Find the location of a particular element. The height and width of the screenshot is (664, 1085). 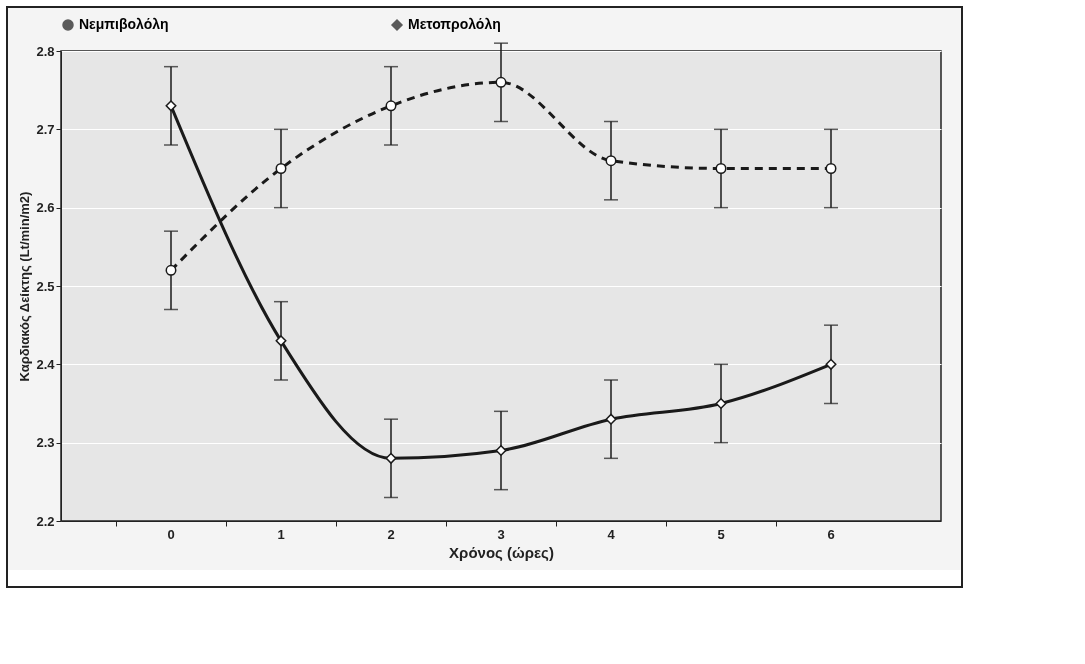

y-axis-title: Καρδιακός Δείκτης (Lt/min/m2) is located at coordinates (25, 286).